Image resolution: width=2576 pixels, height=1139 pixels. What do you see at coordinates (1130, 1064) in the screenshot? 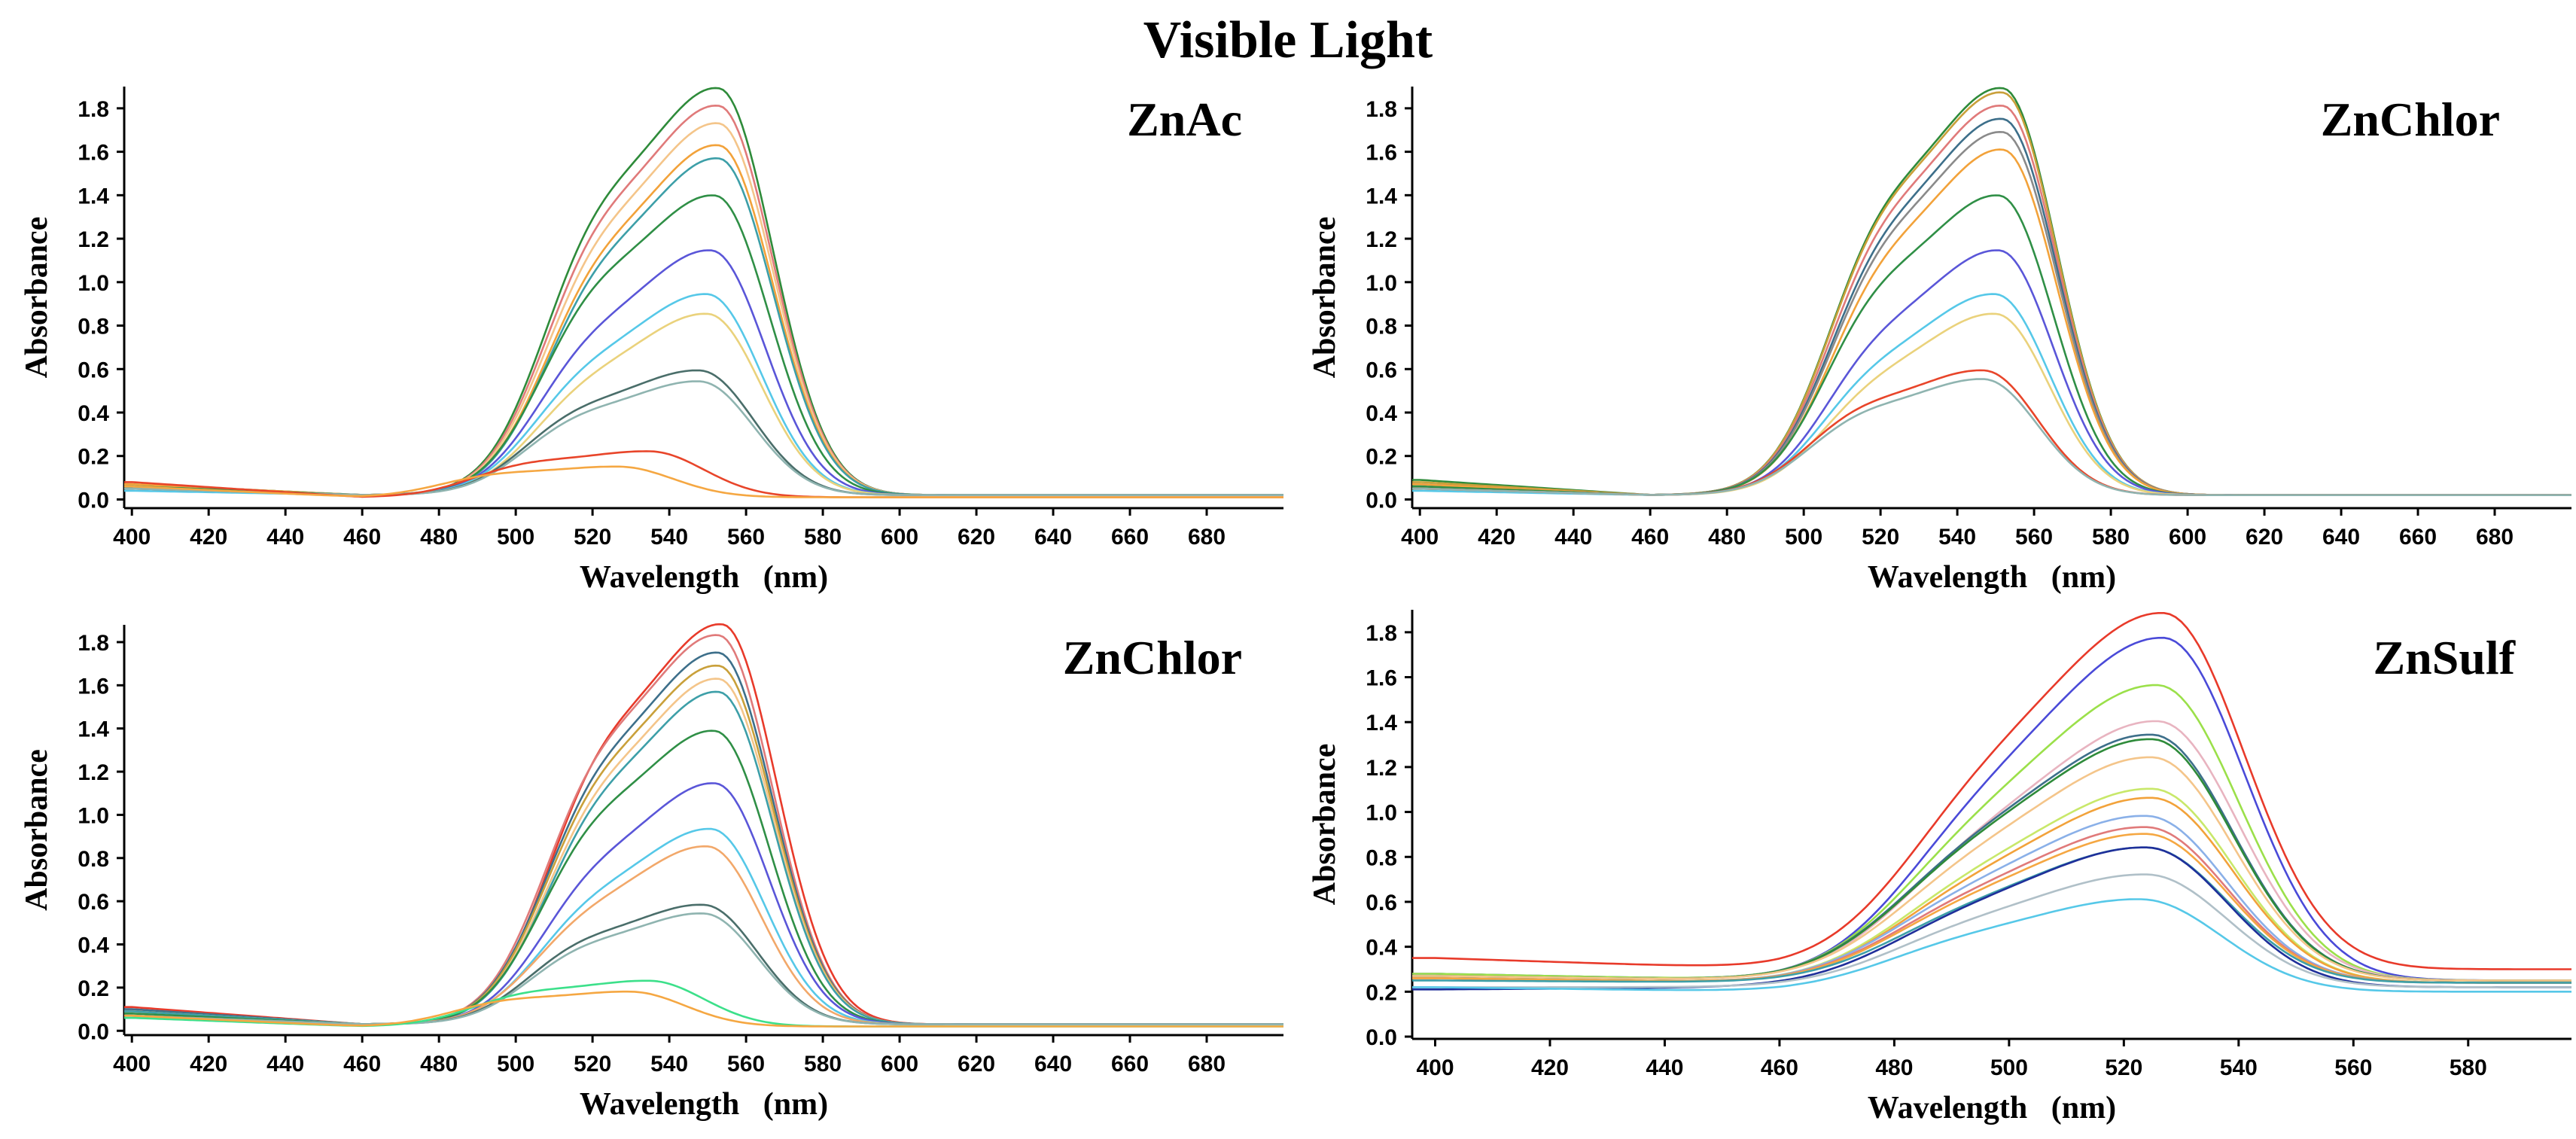
I see `x-tick-label: 660` at bounding box center [1130, 1064].